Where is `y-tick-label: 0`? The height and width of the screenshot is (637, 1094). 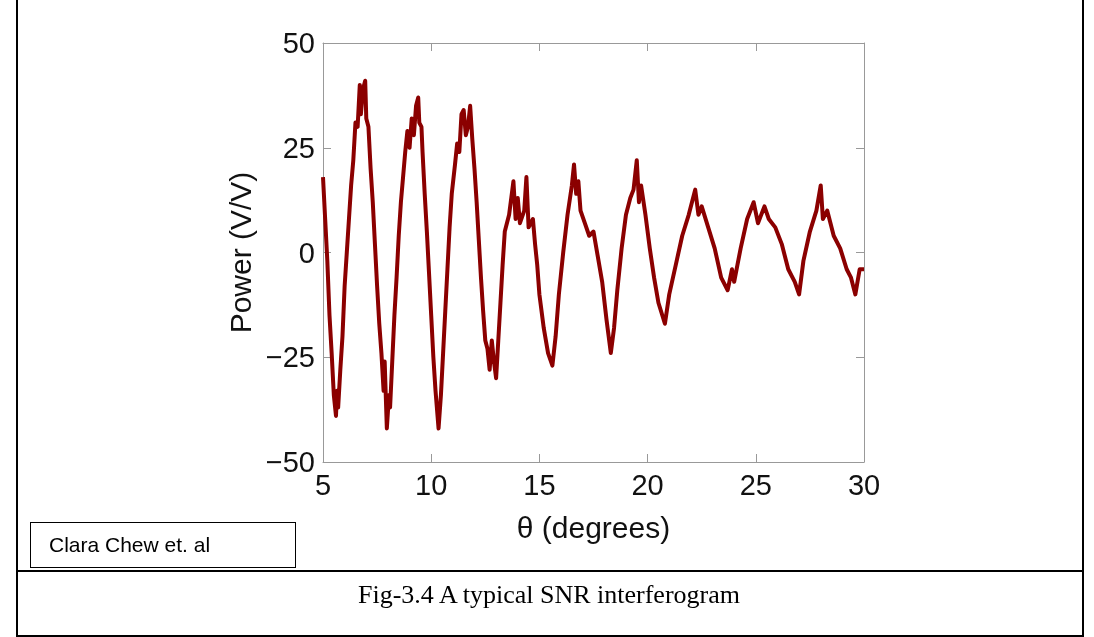 y-tick-label: 0 is located at coordinates (306, 252).